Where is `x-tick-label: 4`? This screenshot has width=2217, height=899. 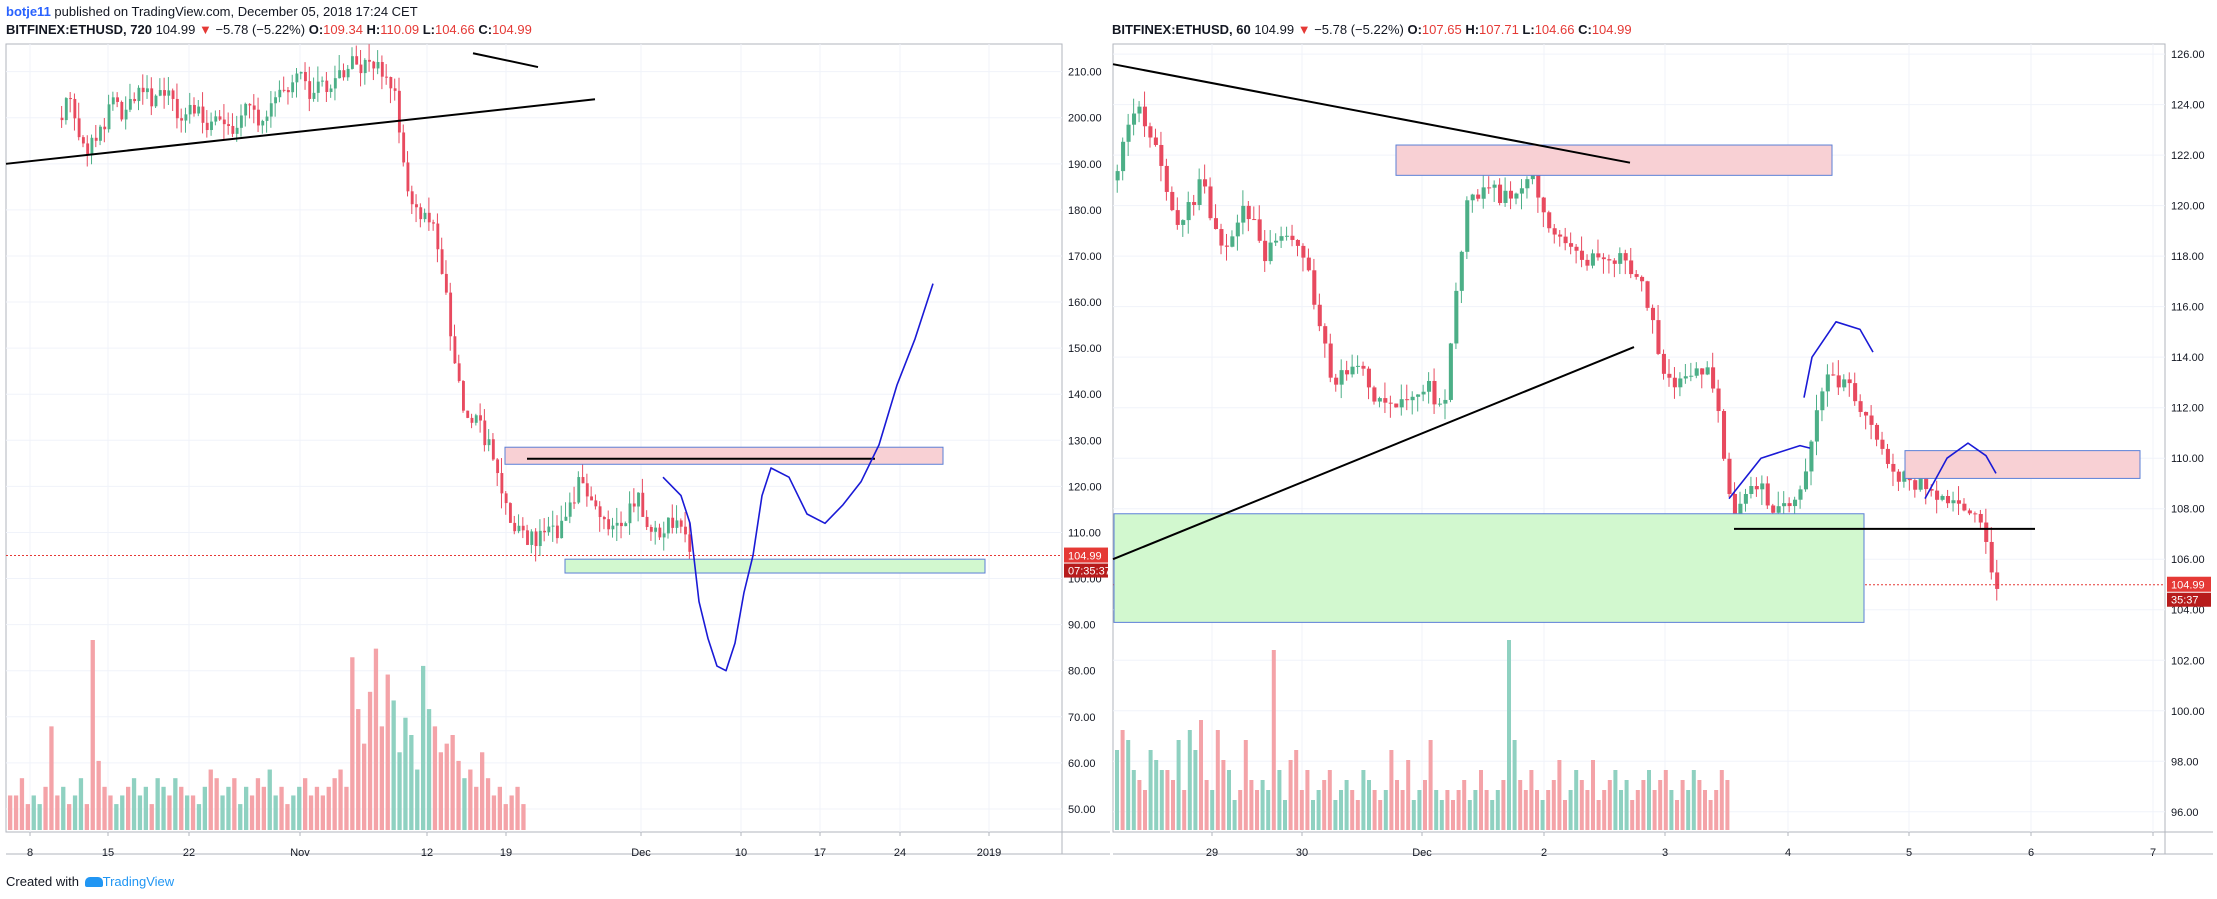
x-tick-label: 4 is located at coordinates (1788, 853).